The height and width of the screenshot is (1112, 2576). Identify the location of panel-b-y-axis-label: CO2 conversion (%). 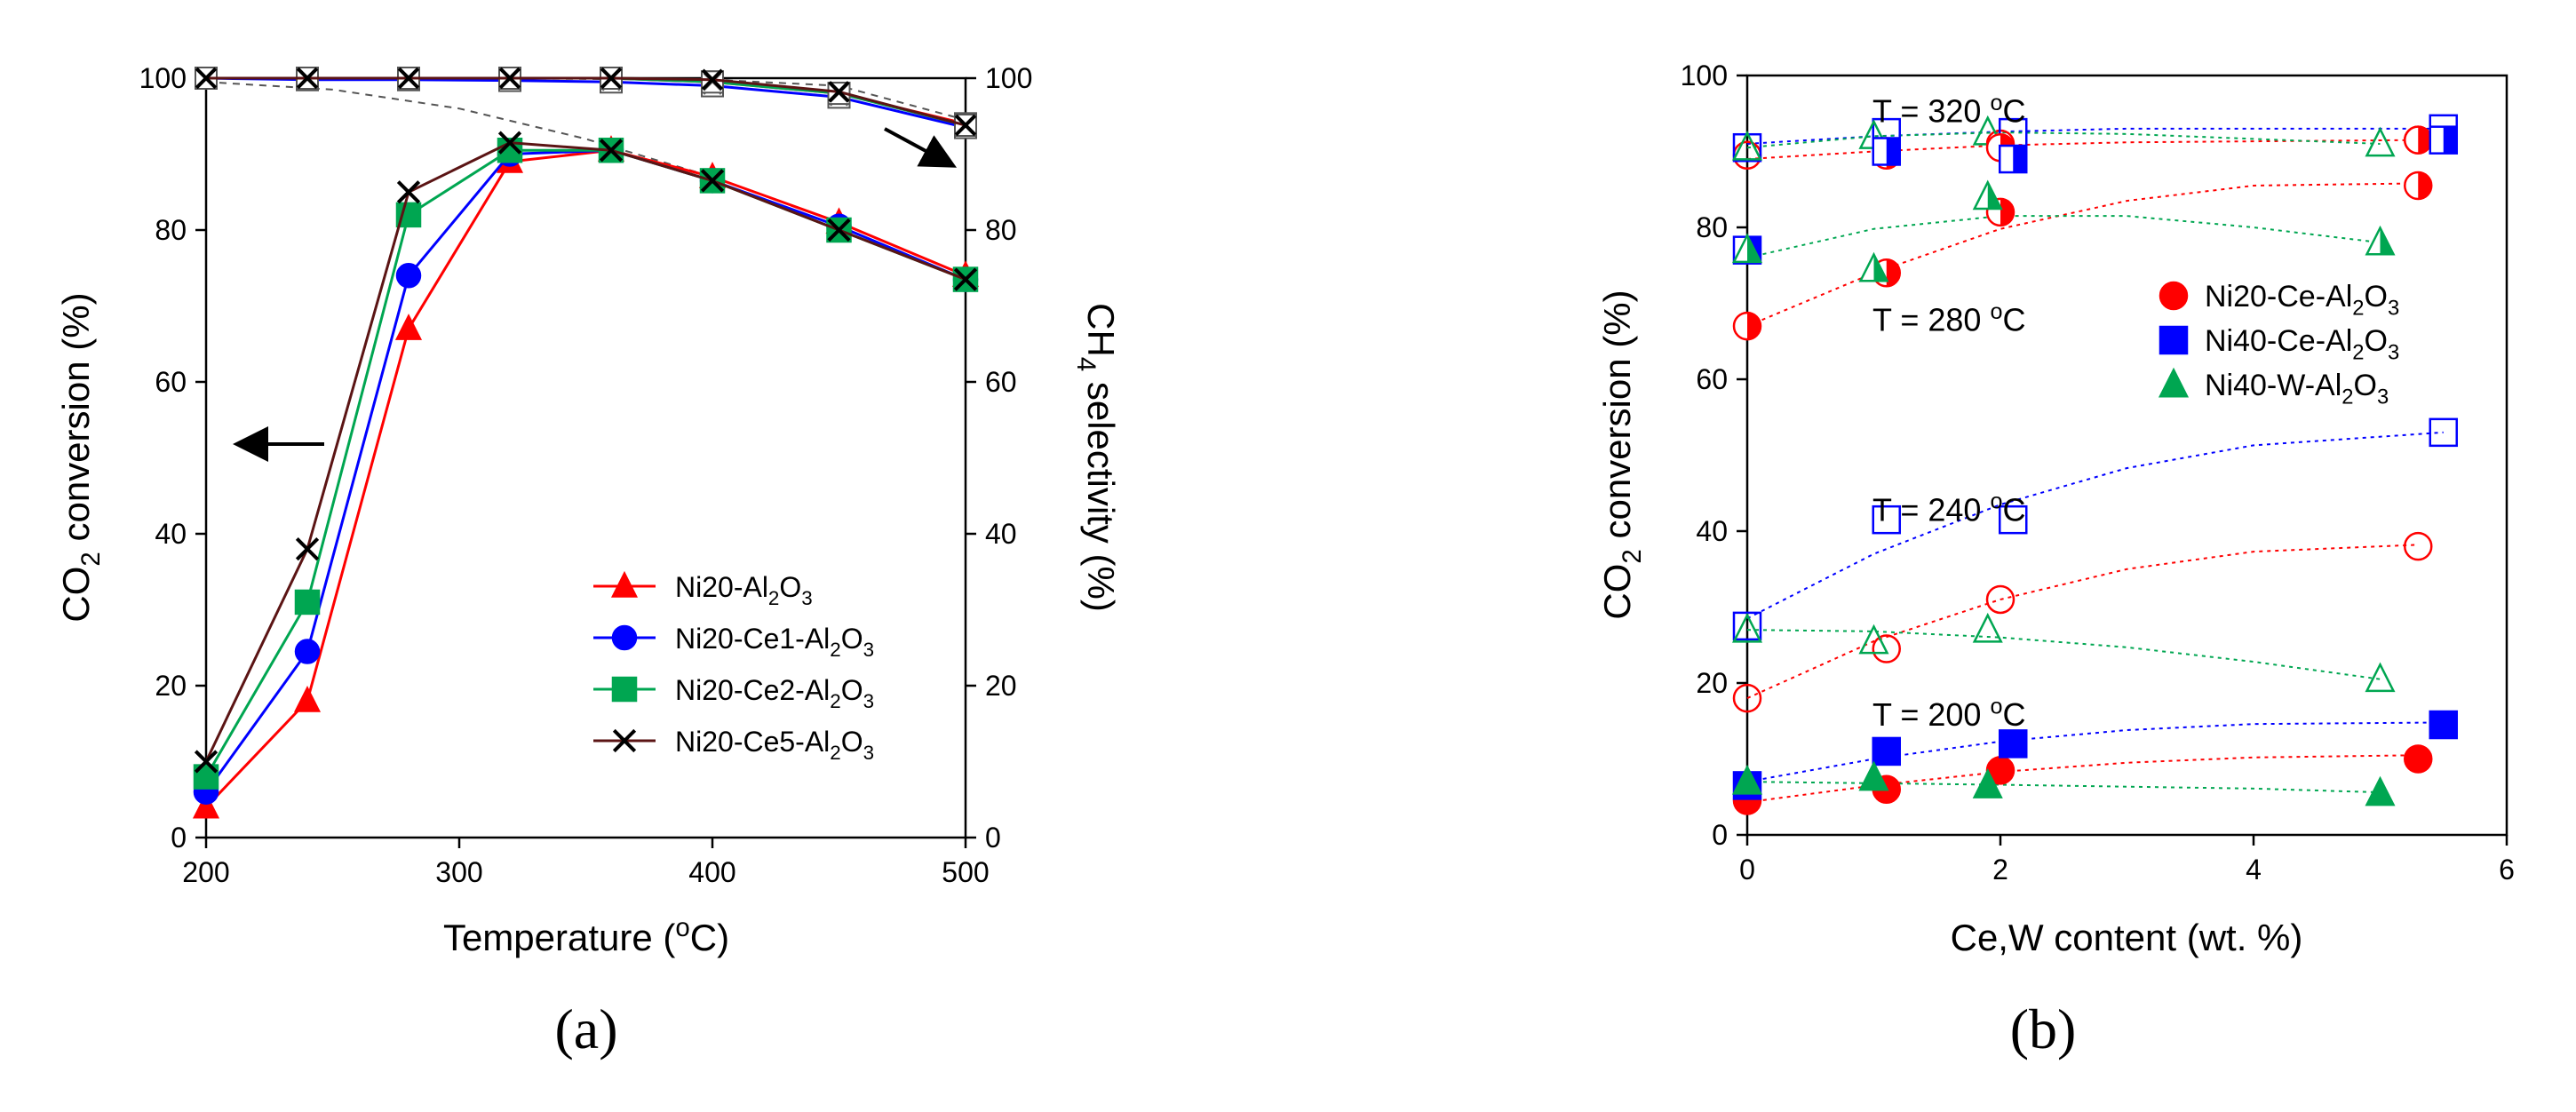
(1621, 455).